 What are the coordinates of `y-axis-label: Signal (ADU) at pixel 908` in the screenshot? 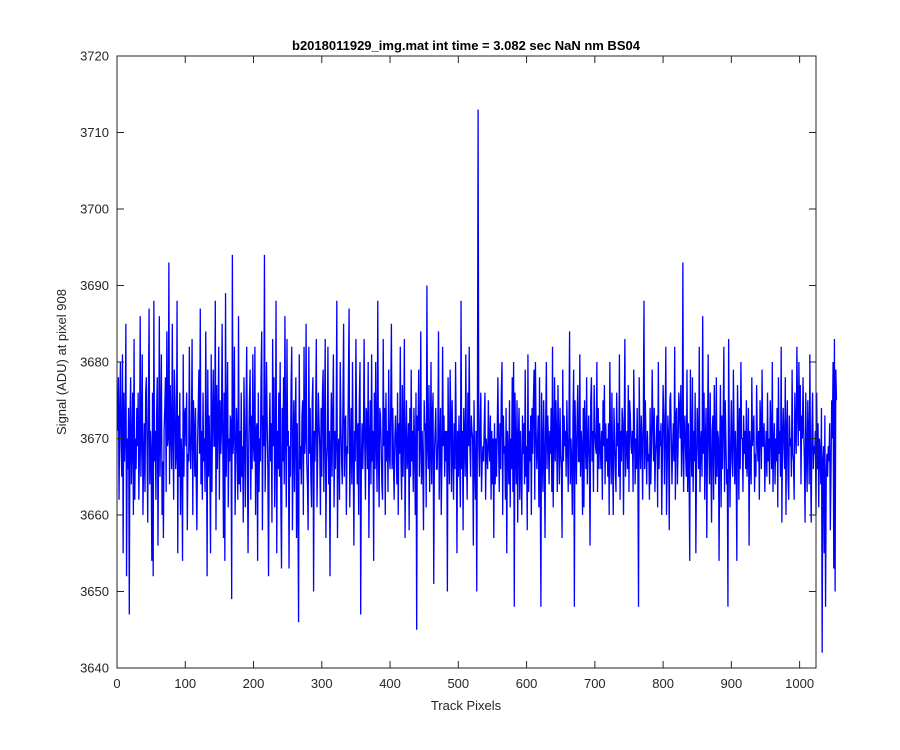 It's located at (61, 362).